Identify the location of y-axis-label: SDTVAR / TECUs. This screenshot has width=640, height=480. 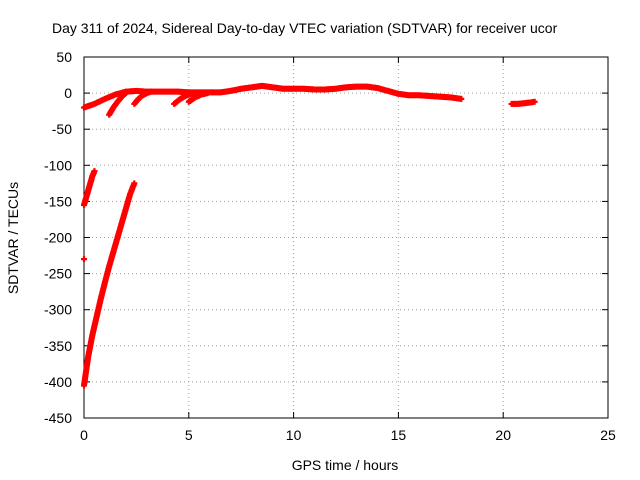
(13, 238).